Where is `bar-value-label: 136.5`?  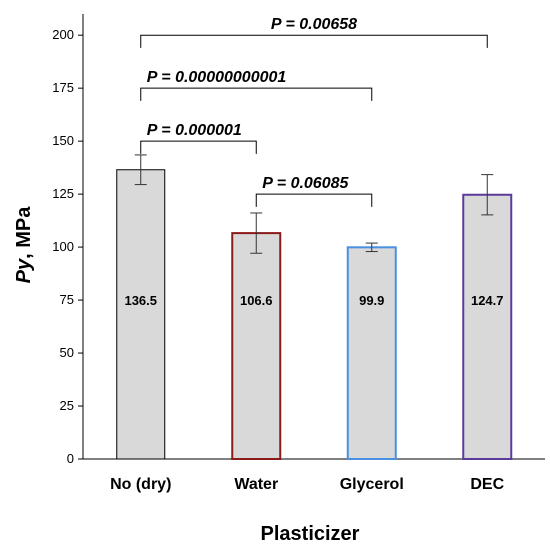 bar-value-label: 136.5 is located at coordinates (140, 300).